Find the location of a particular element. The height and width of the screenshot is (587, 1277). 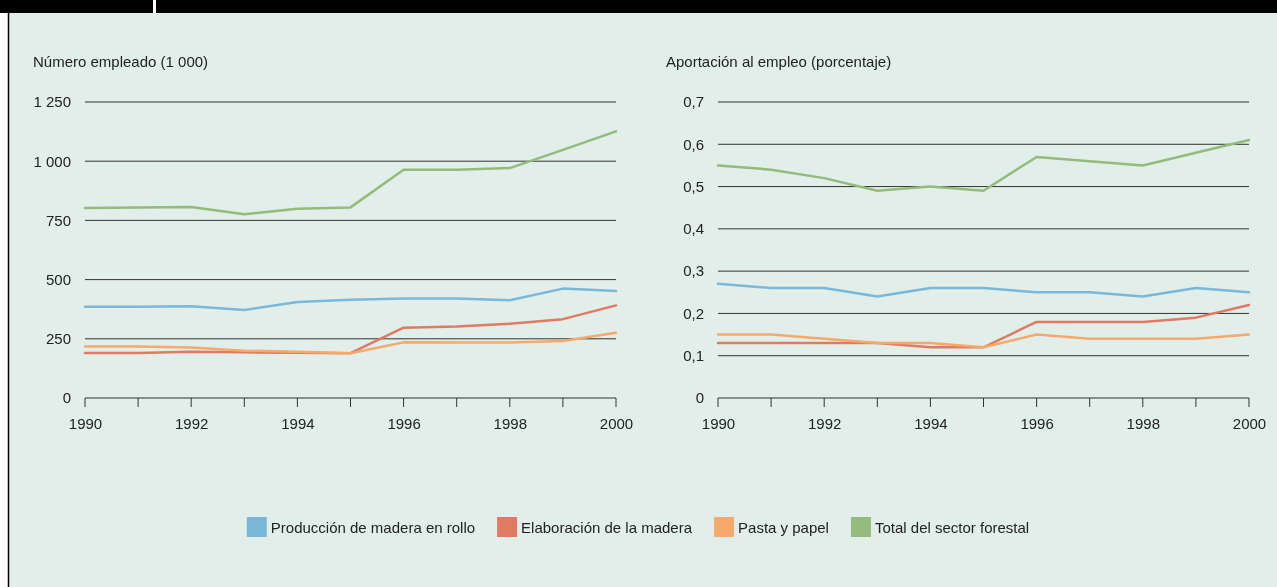

y-axis-title: Aportación al empleo (porcentaje) is located at coordinates (779, 61).